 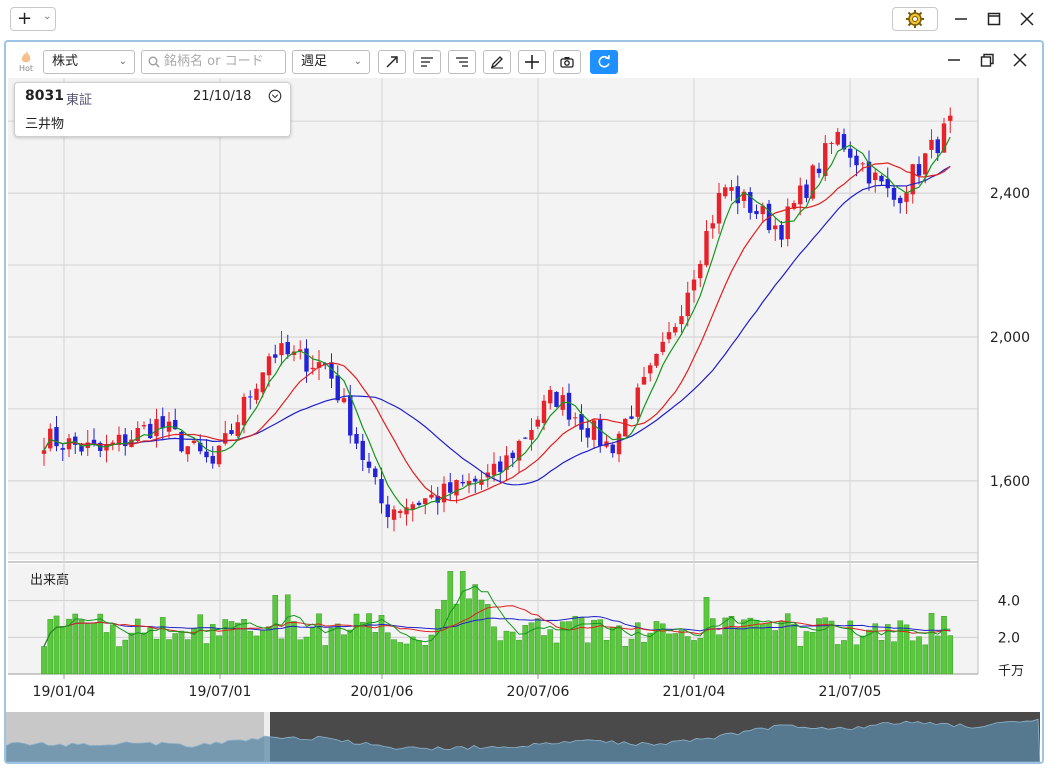 I want to click on align-right-button, so click(x=462, y=62).